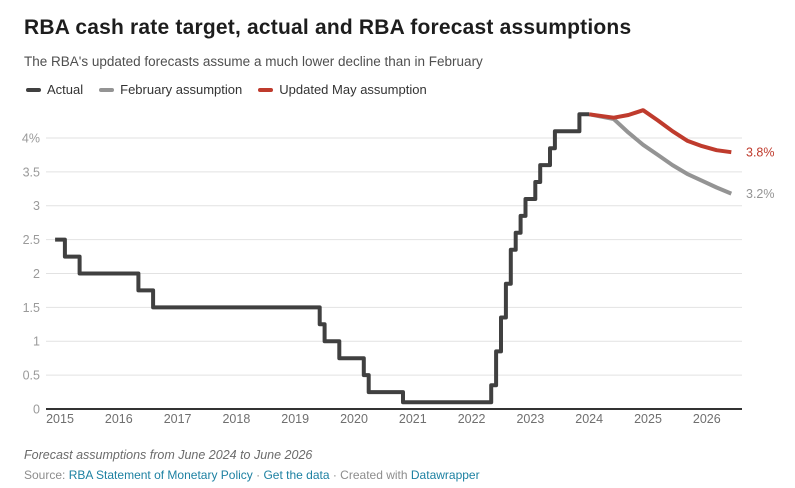  What do you see at coordinates (178, 419) in the screenshot?
I see `x-tick-label: 2017` at bounding box center [178, 419].